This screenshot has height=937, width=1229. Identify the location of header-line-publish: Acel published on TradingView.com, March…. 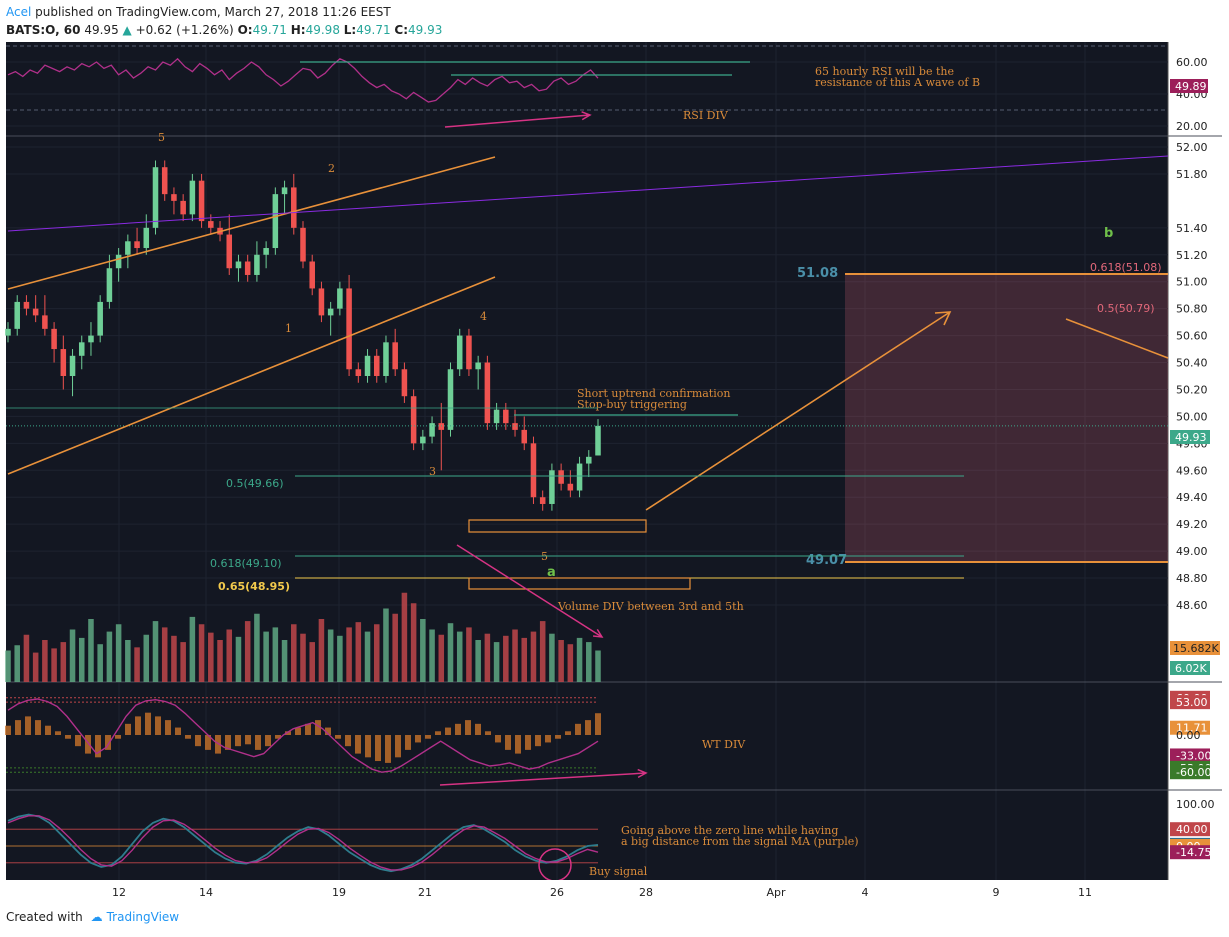
(198, 12).